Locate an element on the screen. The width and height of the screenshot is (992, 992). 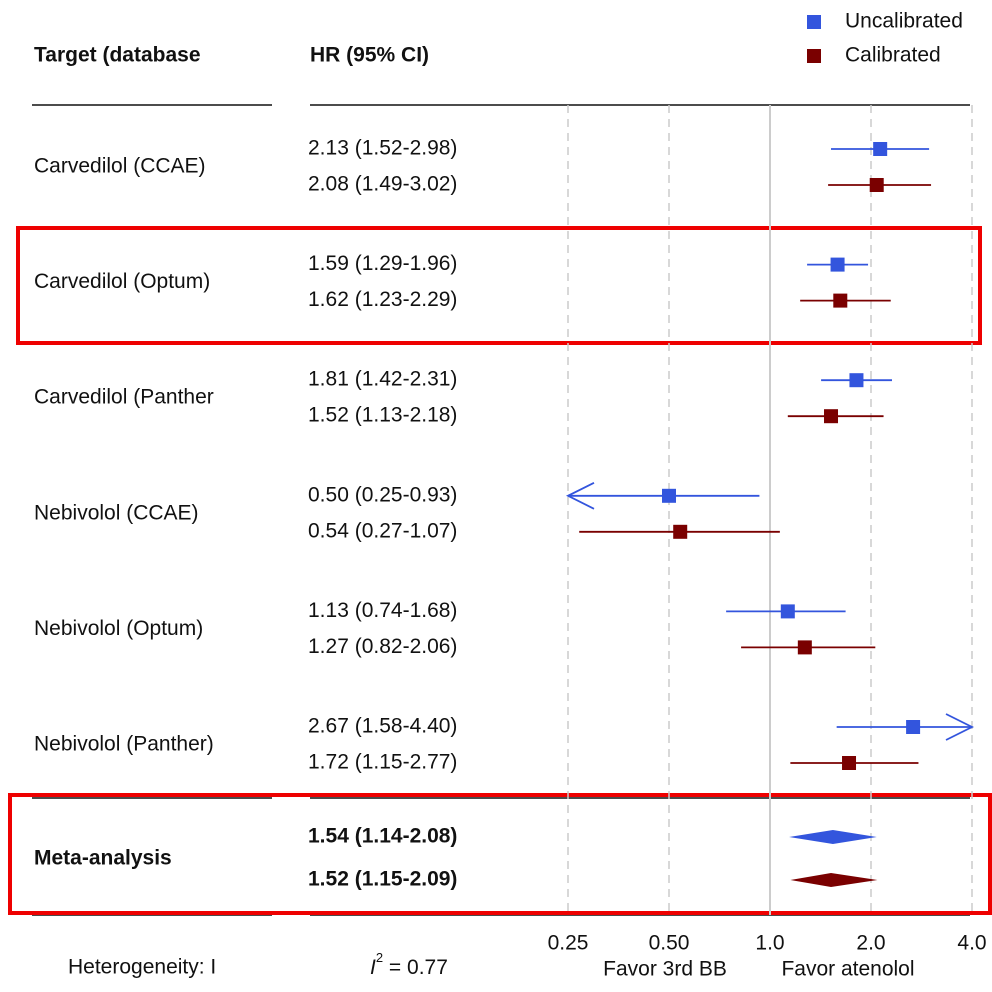
row-label: Carvedilol (CCAE) is located at coordinates (120, 166).